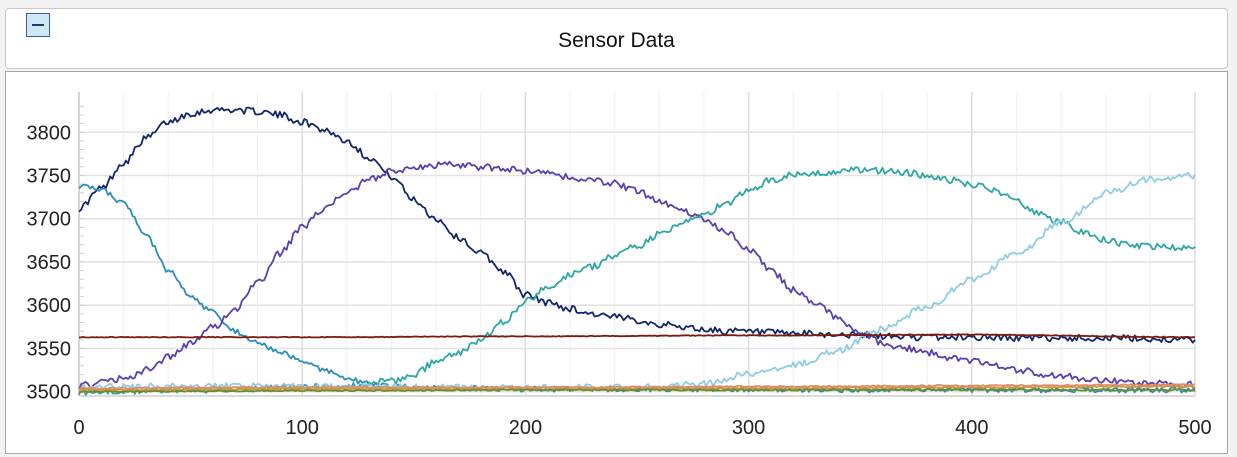  I want to click on minus-icon, so click(38, 25).